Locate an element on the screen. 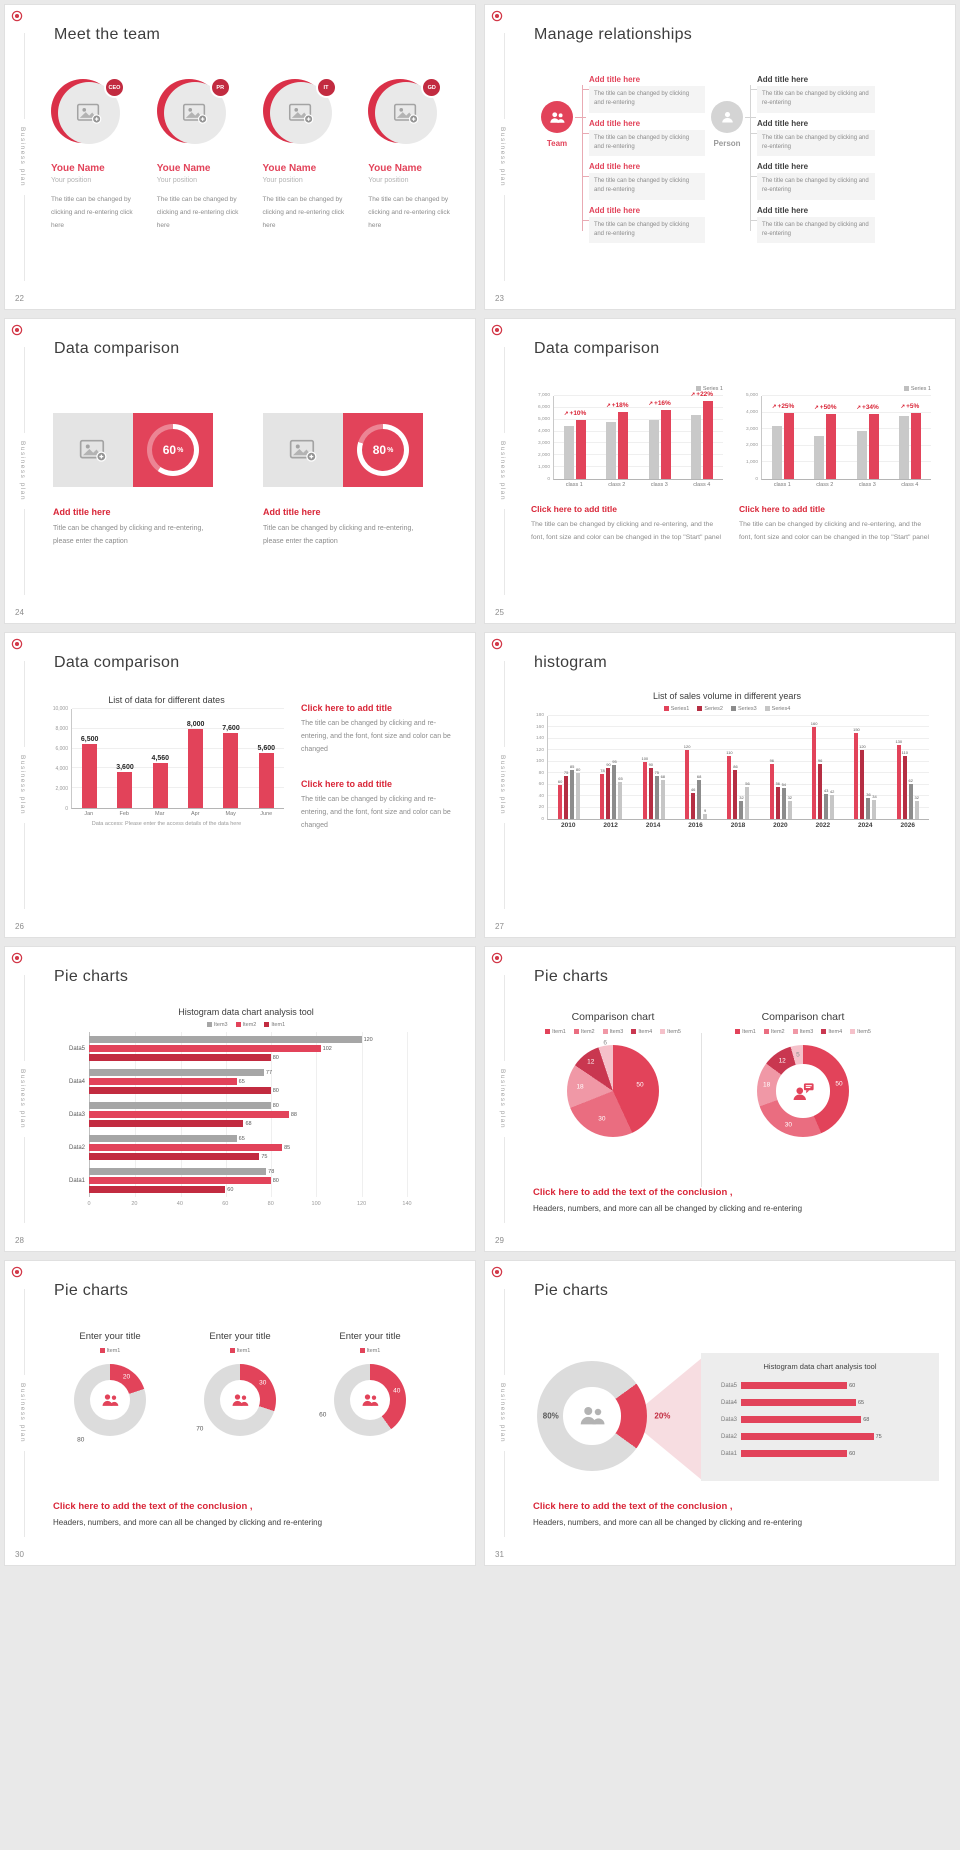 The height and width of the screenshot is (1850, 960). chart-legend: Item1 Item2 Item3 Item4 Item5 is located at coordinates (803, 1031).